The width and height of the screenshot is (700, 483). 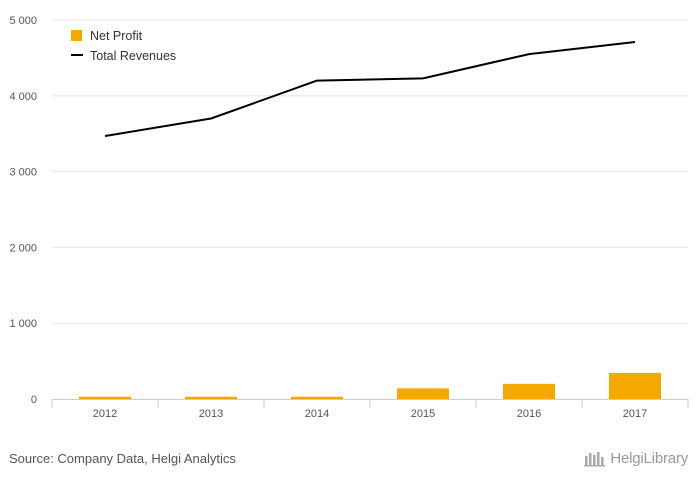 What do you see at coordinates (317, 414) in the screenshot?
I see `x-tick-label: 2014` at bounding box center [317, 414].